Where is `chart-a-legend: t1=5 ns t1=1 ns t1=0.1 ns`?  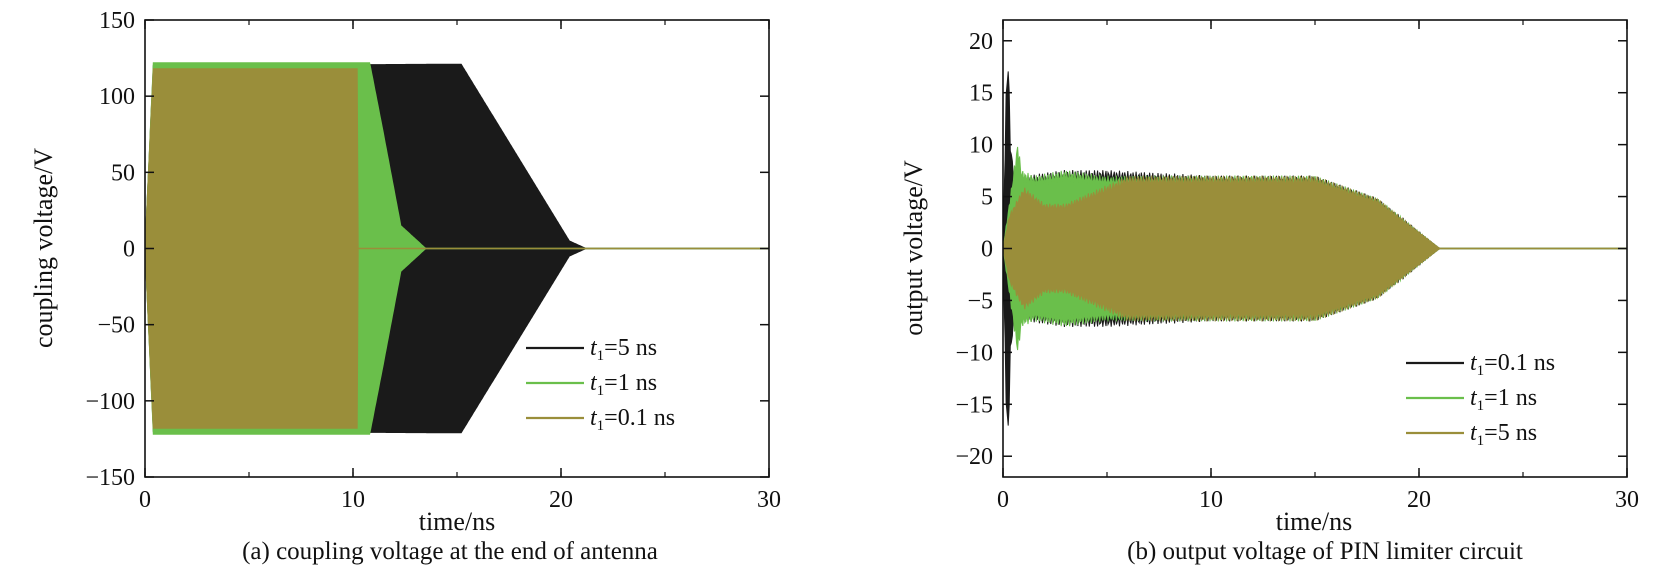 chart-a-legend: t1=5 ns t1=1 ns t1=0.1 ns is located at coordinates (600, 384).